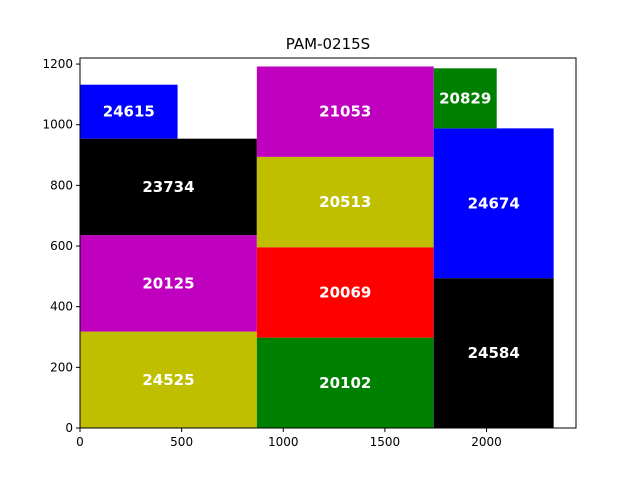  Describe the element at coordinates (57, 125) in the screenshot. I see `y-tick-label: 1000` at that location.